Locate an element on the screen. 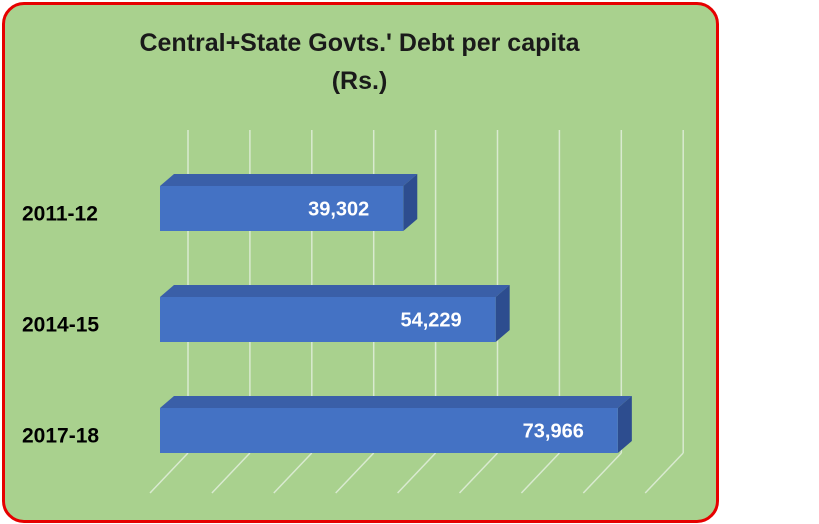  data-label: 39,302 is located at coordinates (338, 210).